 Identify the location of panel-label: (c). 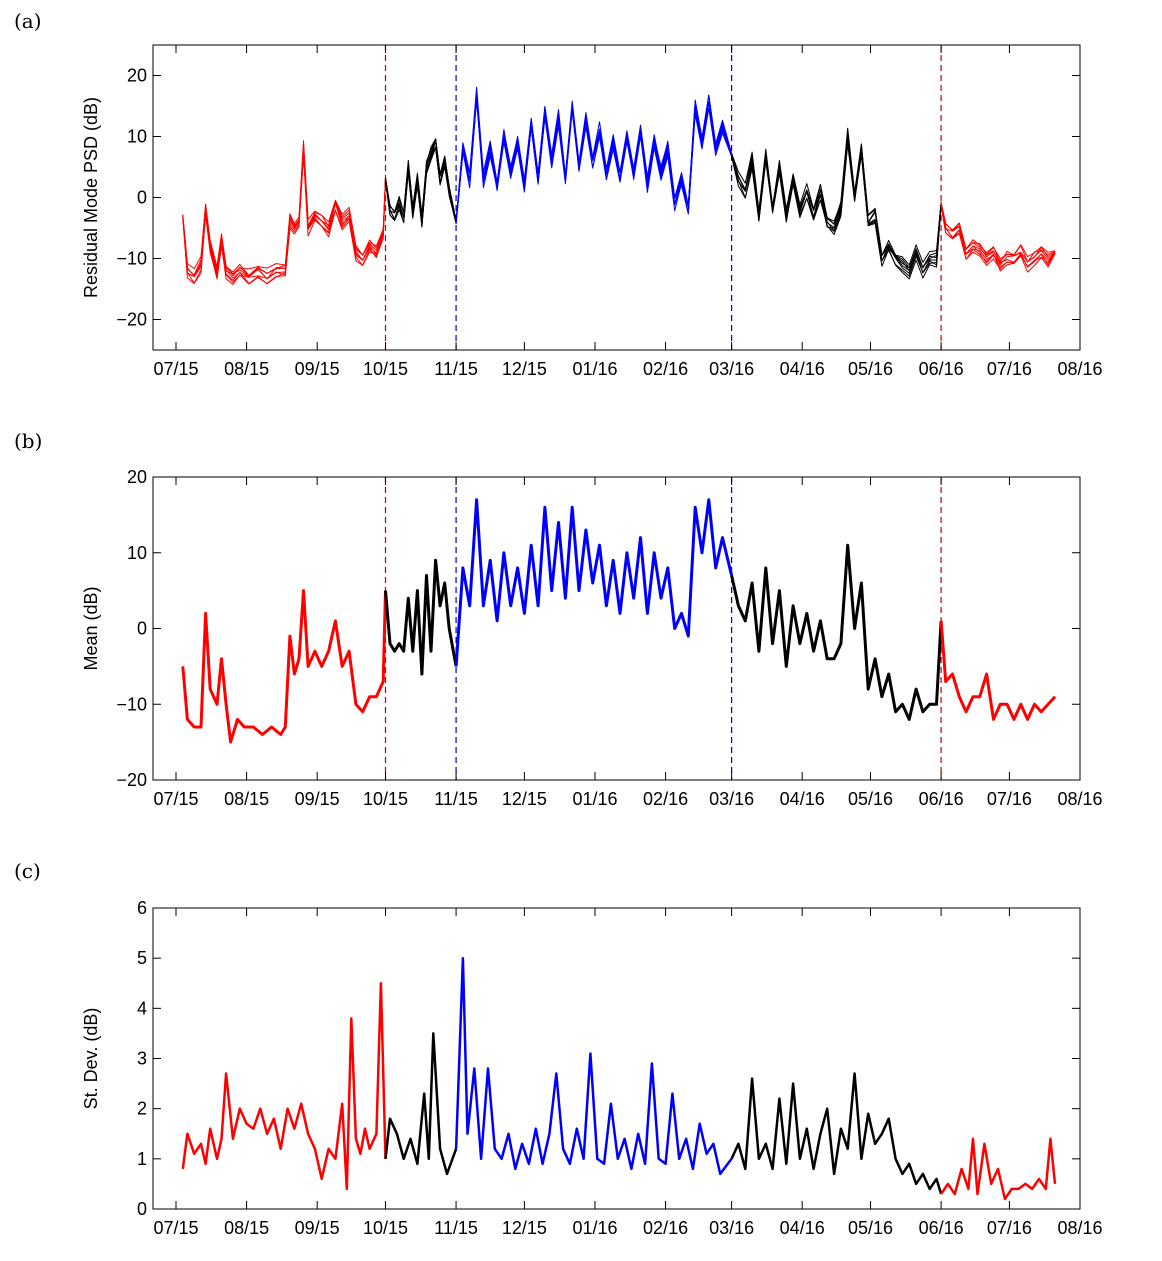
(27, 871).